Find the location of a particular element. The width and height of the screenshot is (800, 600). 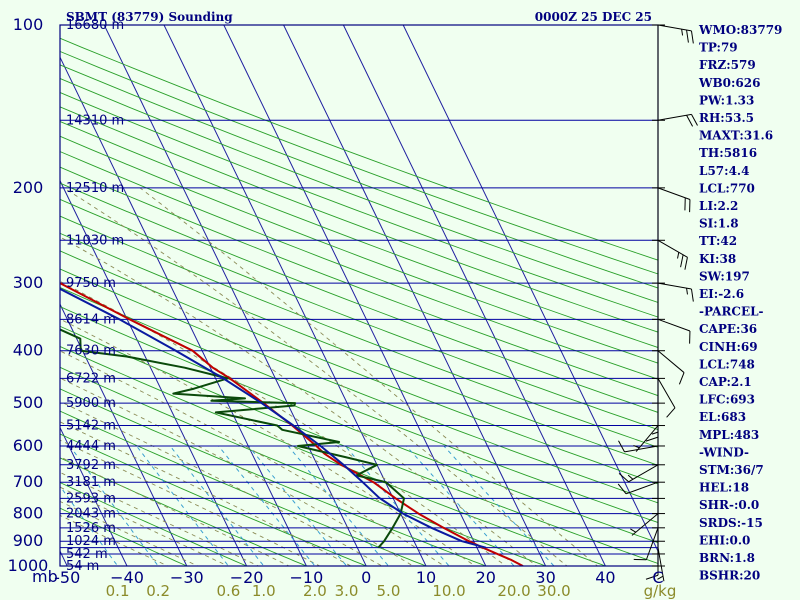

stability-index: -PARCEL- is located at coordinates (731, 312).